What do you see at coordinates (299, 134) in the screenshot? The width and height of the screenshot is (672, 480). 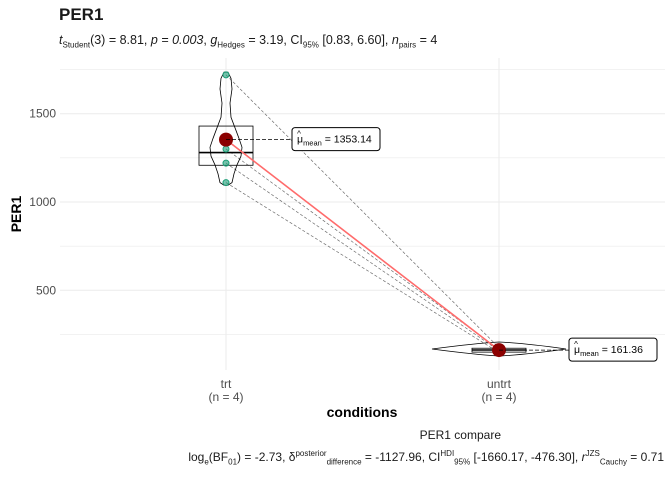 I see `mean-label-trt-hat: ^` at bounding box center [299, 134].